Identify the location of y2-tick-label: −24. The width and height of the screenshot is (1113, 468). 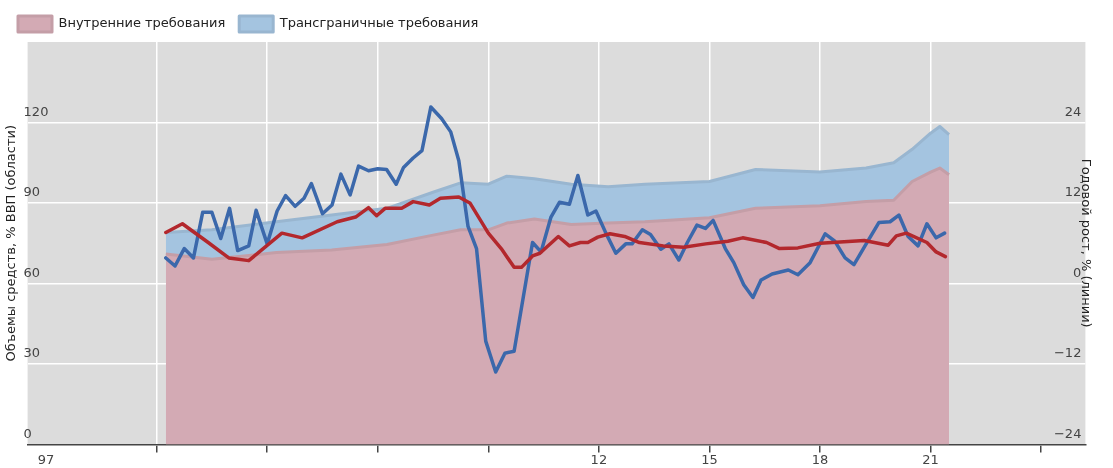
(1067, 433).